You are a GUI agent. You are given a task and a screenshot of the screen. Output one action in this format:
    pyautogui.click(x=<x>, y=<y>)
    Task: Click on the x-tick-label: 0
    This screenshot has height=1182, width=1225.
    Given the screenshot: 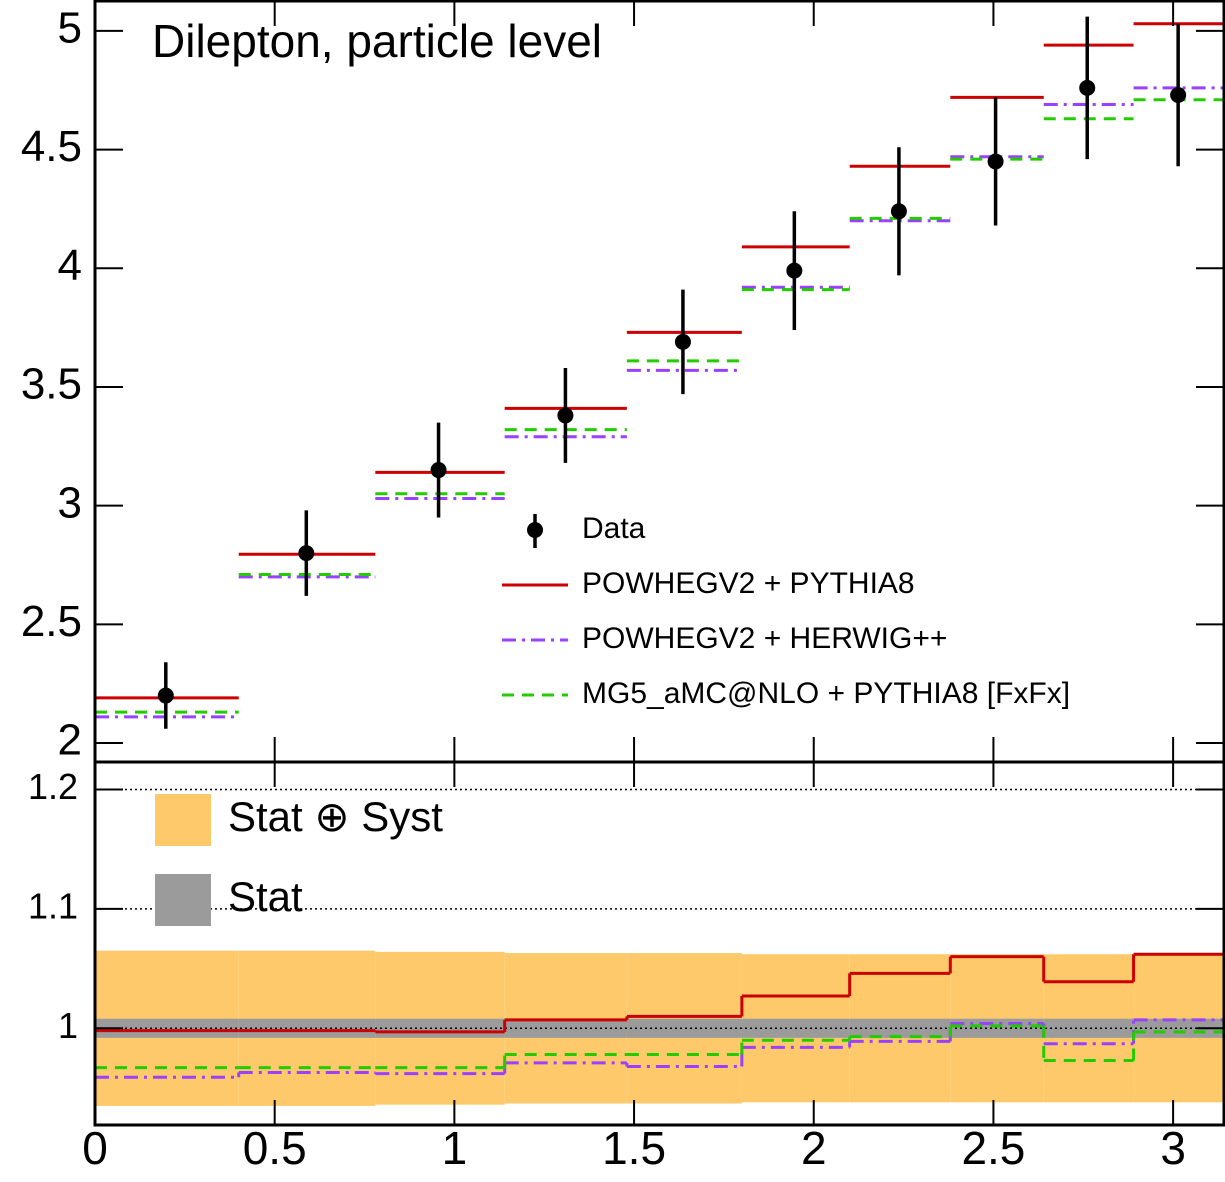 What is the action you would take?
    pyautogui.click(x=95, y=1148)
    